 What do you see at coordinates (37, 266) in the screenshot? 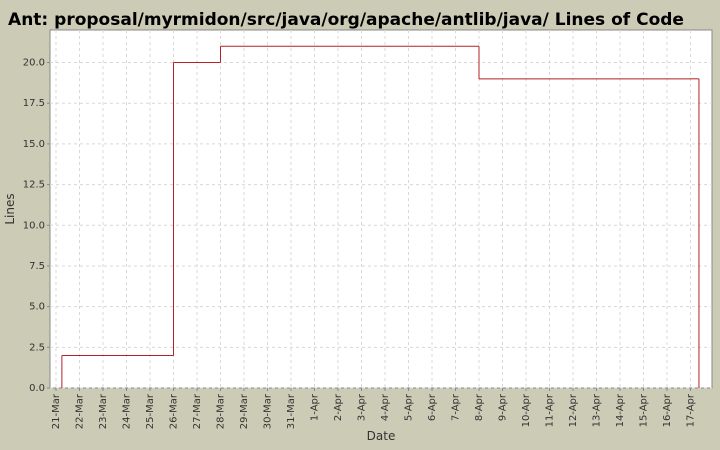
I see `y-tick-label: 7.5` at bounding box center [37, 266].